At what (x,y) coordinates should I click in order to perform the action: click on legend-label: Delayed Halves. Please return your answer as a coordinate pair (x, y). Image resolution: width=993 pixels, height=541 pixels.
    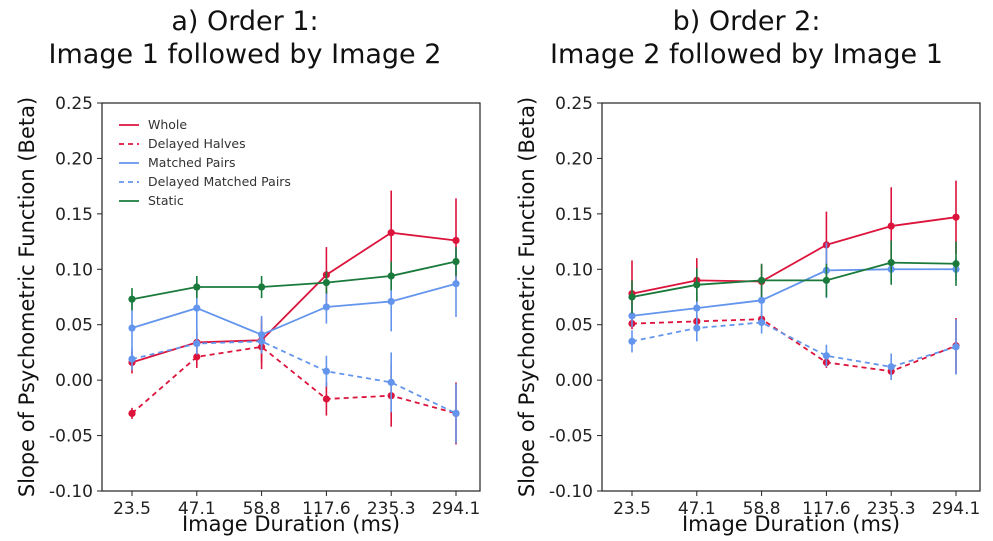
    Looking at the image, I should click on (197, 143).